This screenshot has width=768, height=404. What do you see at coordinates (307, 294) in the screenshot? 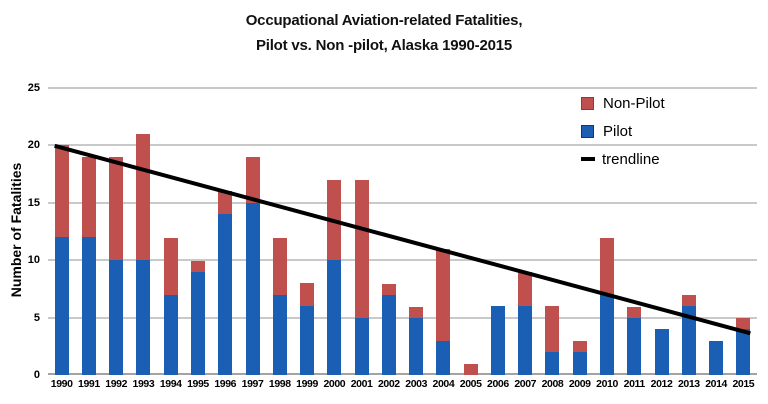
I see `bar-1999-non-pilot` at bounding box center [307, 294].